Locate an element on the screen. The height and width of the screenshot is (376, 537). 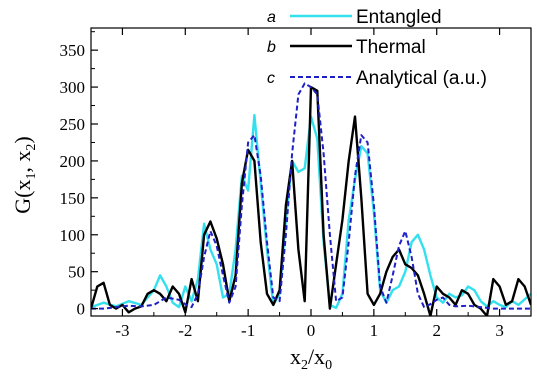
y-tick-label: 150 is located at coordinates (73, 198).